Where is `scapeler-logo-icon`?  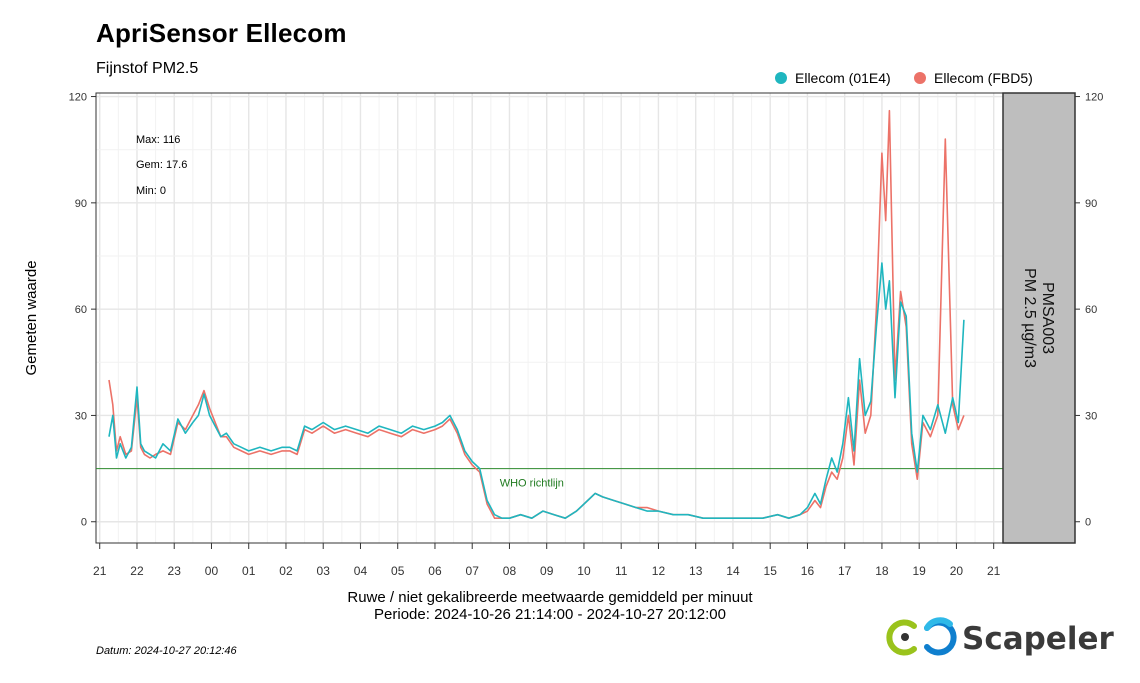 scapeler-logo-icon is located at coordinates (921, 636).